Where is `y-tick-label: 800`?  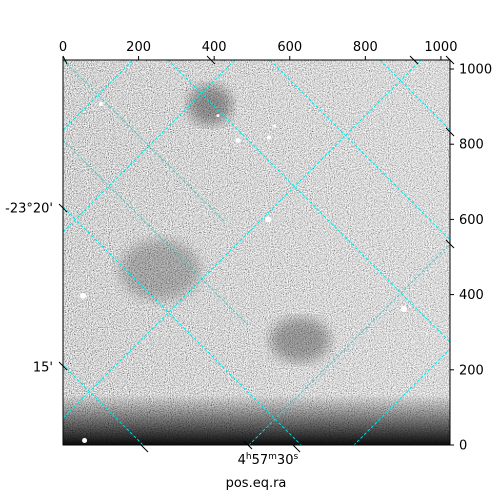
y-tick-label: 800 is located at coordinates (471, 145).